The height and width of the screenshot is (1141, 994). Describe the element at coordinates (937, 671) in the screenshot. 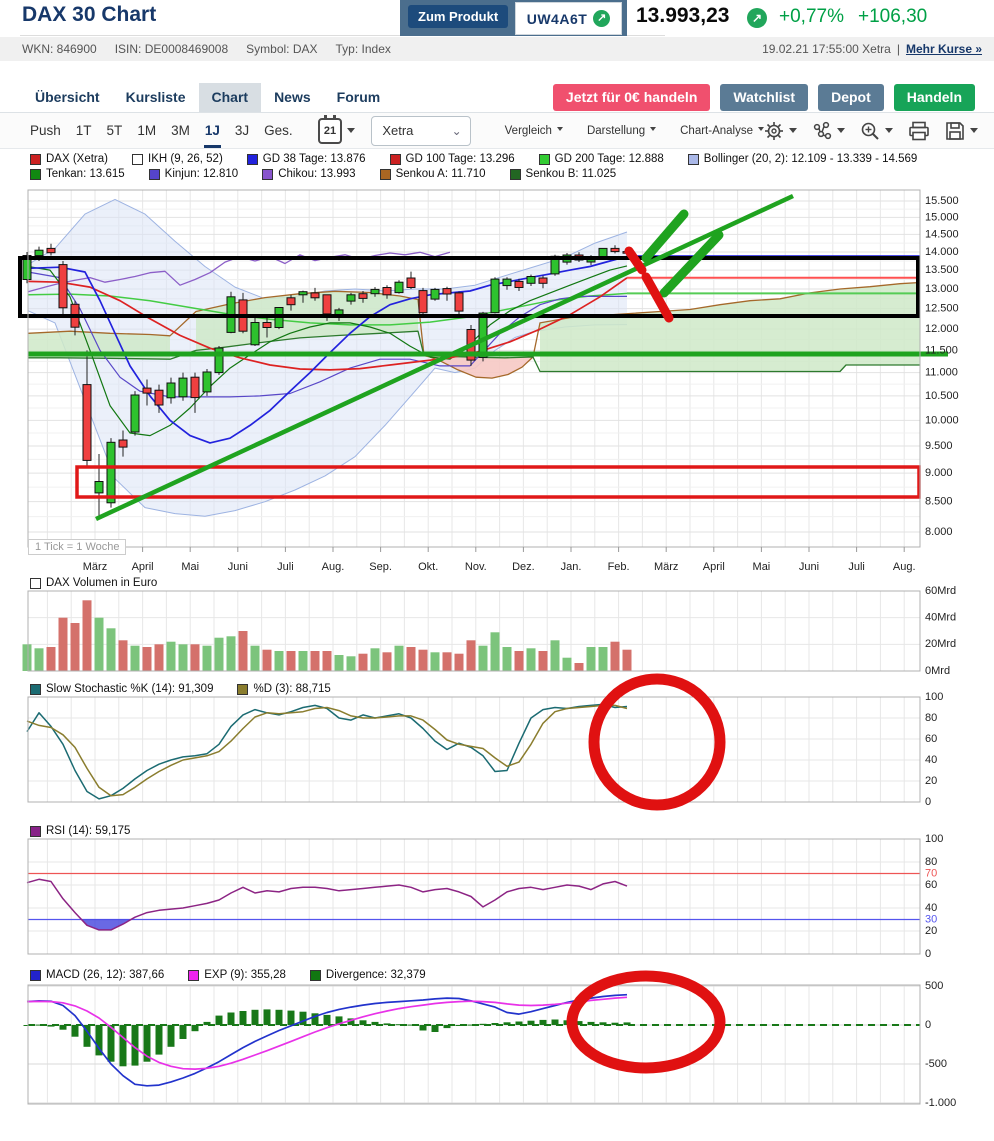

I see `svg-text: 0Mrd` at that location.